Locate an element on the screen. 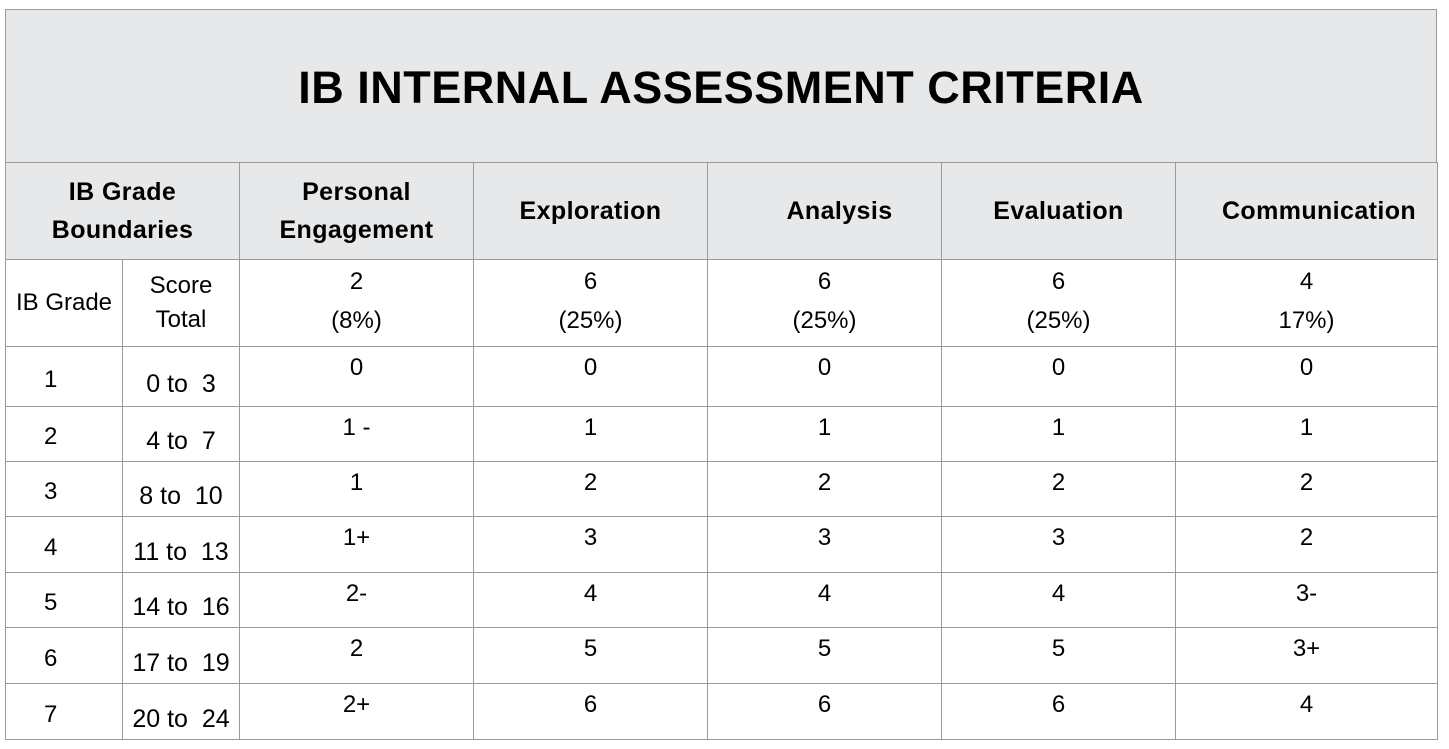  mark-cell-exploration: 1 is located at coordinates (590, 434).